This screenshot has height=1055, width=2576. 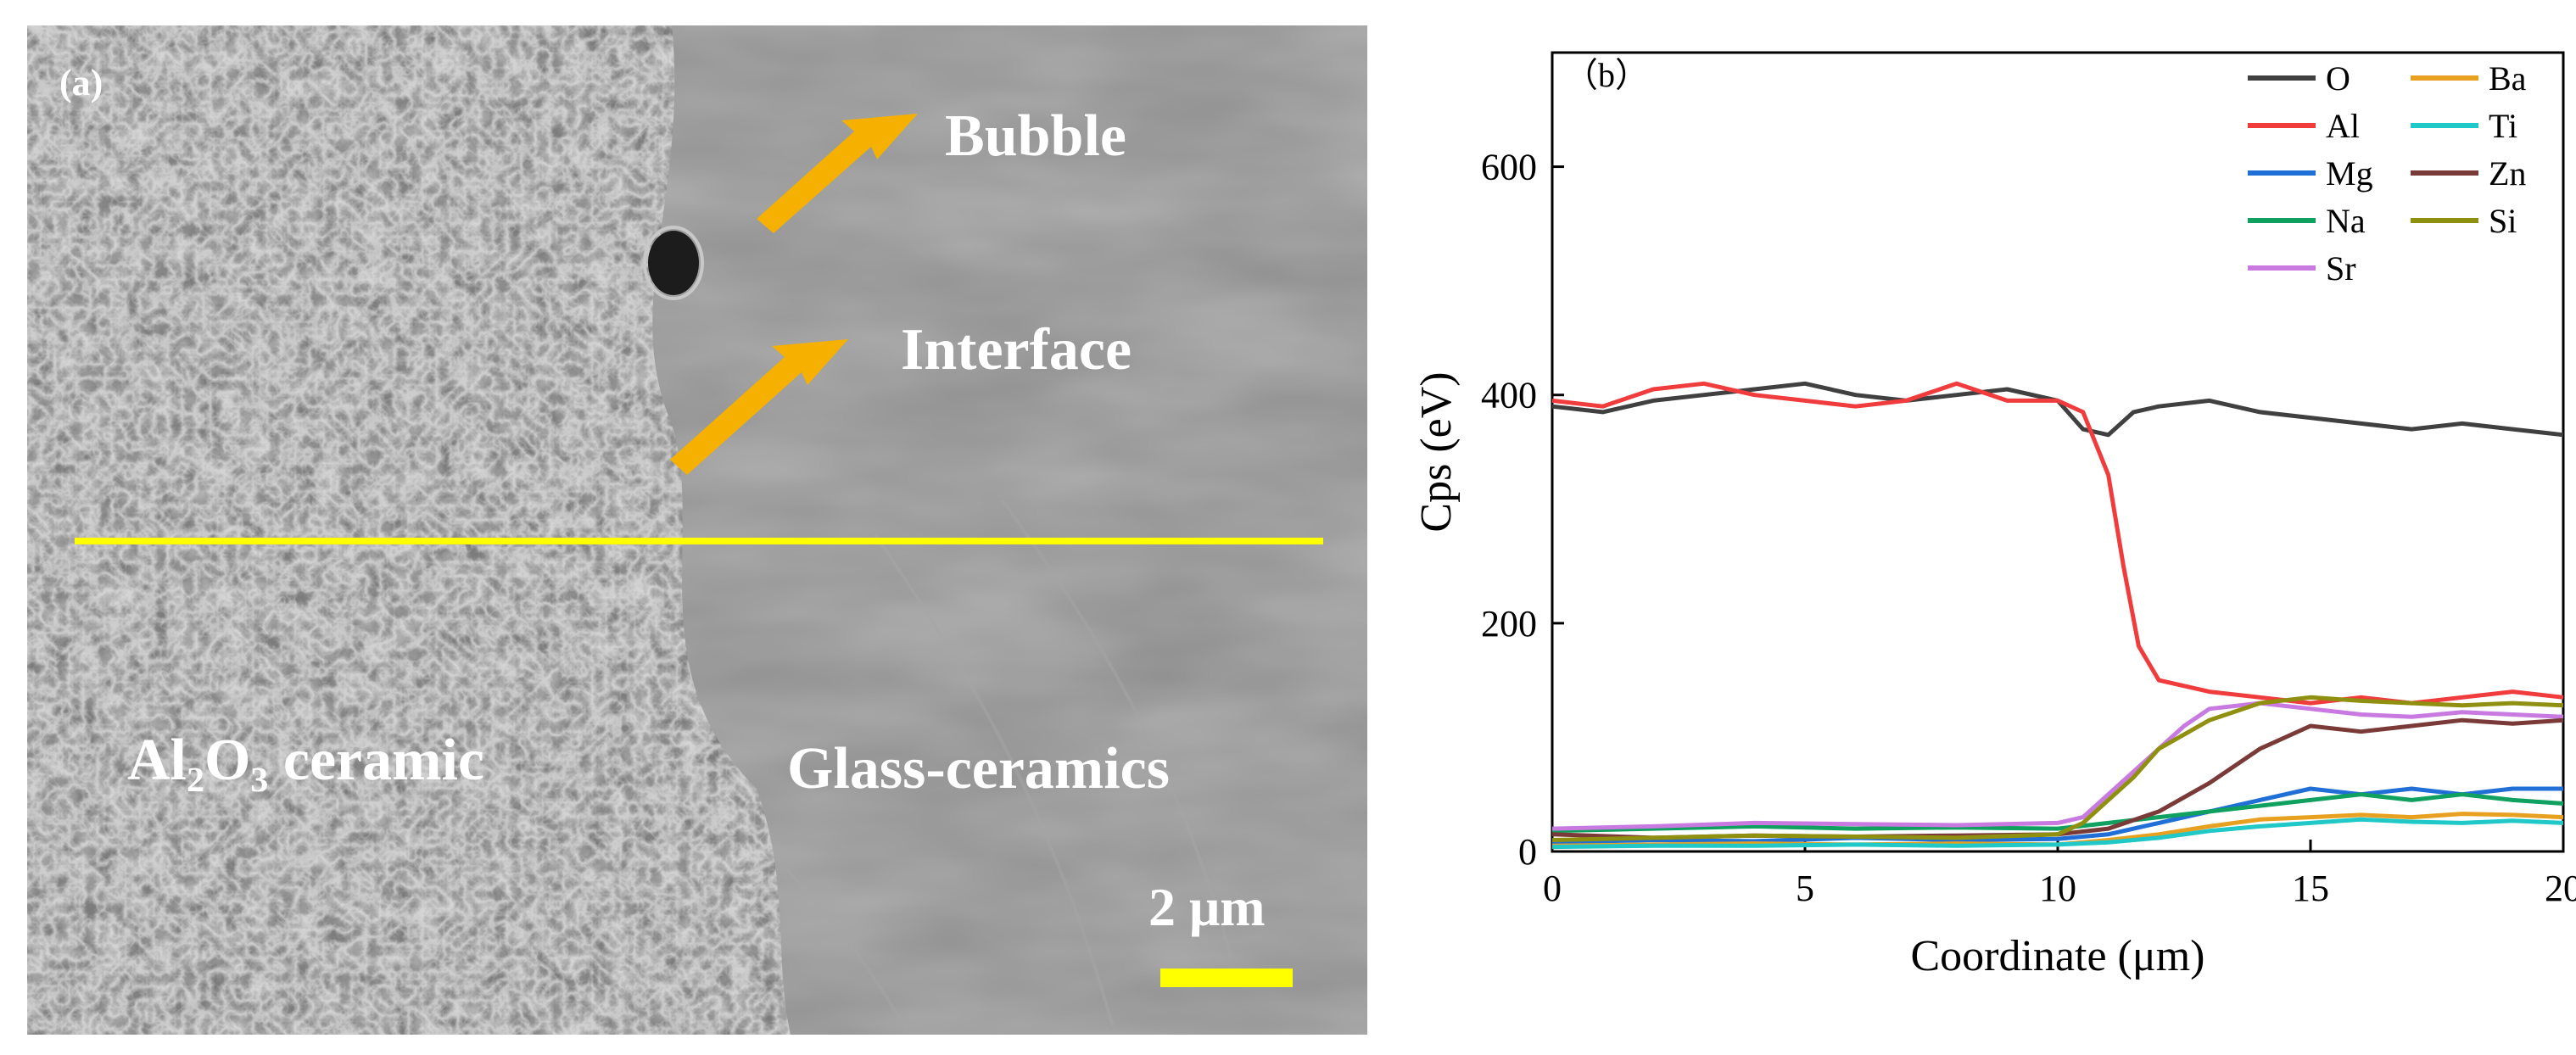 I want to click on bubble-pore, so click(x=673, y=263).